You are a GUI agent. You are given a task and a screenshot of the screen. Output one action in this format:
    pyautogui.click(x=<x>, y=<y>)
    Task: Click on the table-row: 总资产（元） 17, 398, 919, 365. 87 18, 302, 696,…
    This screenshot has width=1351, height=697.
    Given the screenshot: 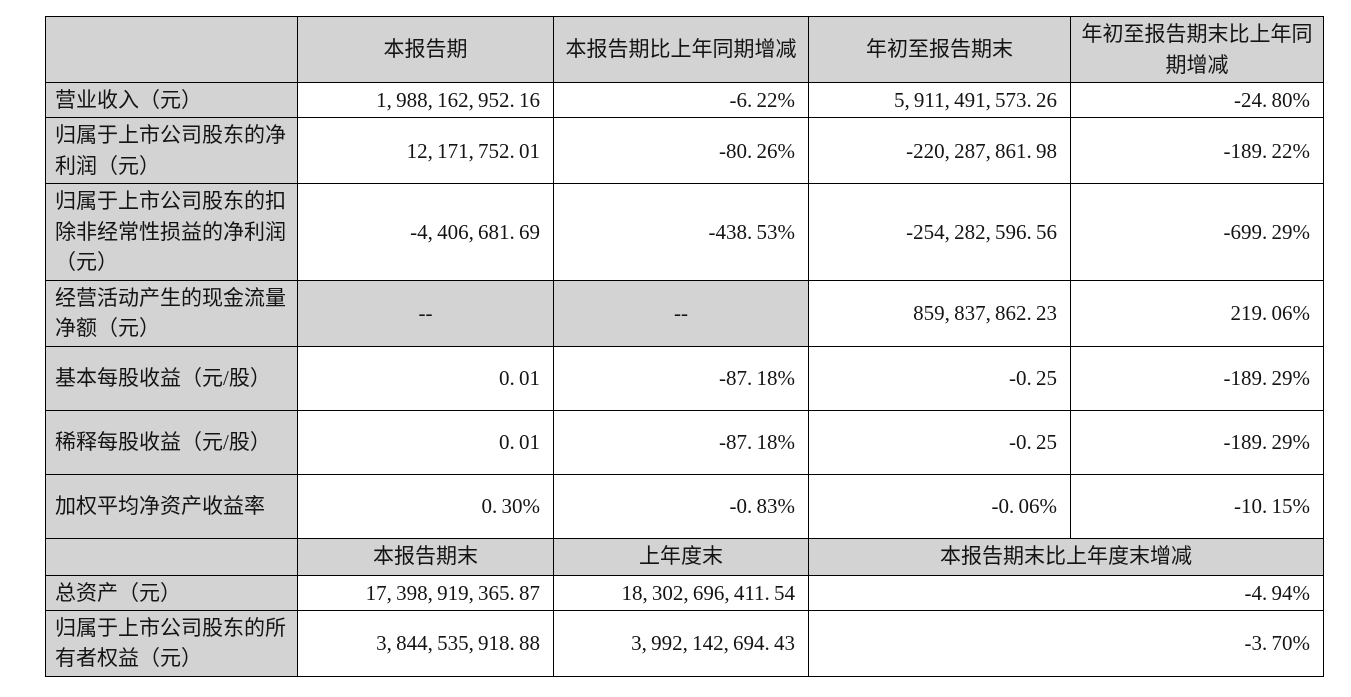 What is the action you would take?
    pyautogui.click(x=684, y=592)
    